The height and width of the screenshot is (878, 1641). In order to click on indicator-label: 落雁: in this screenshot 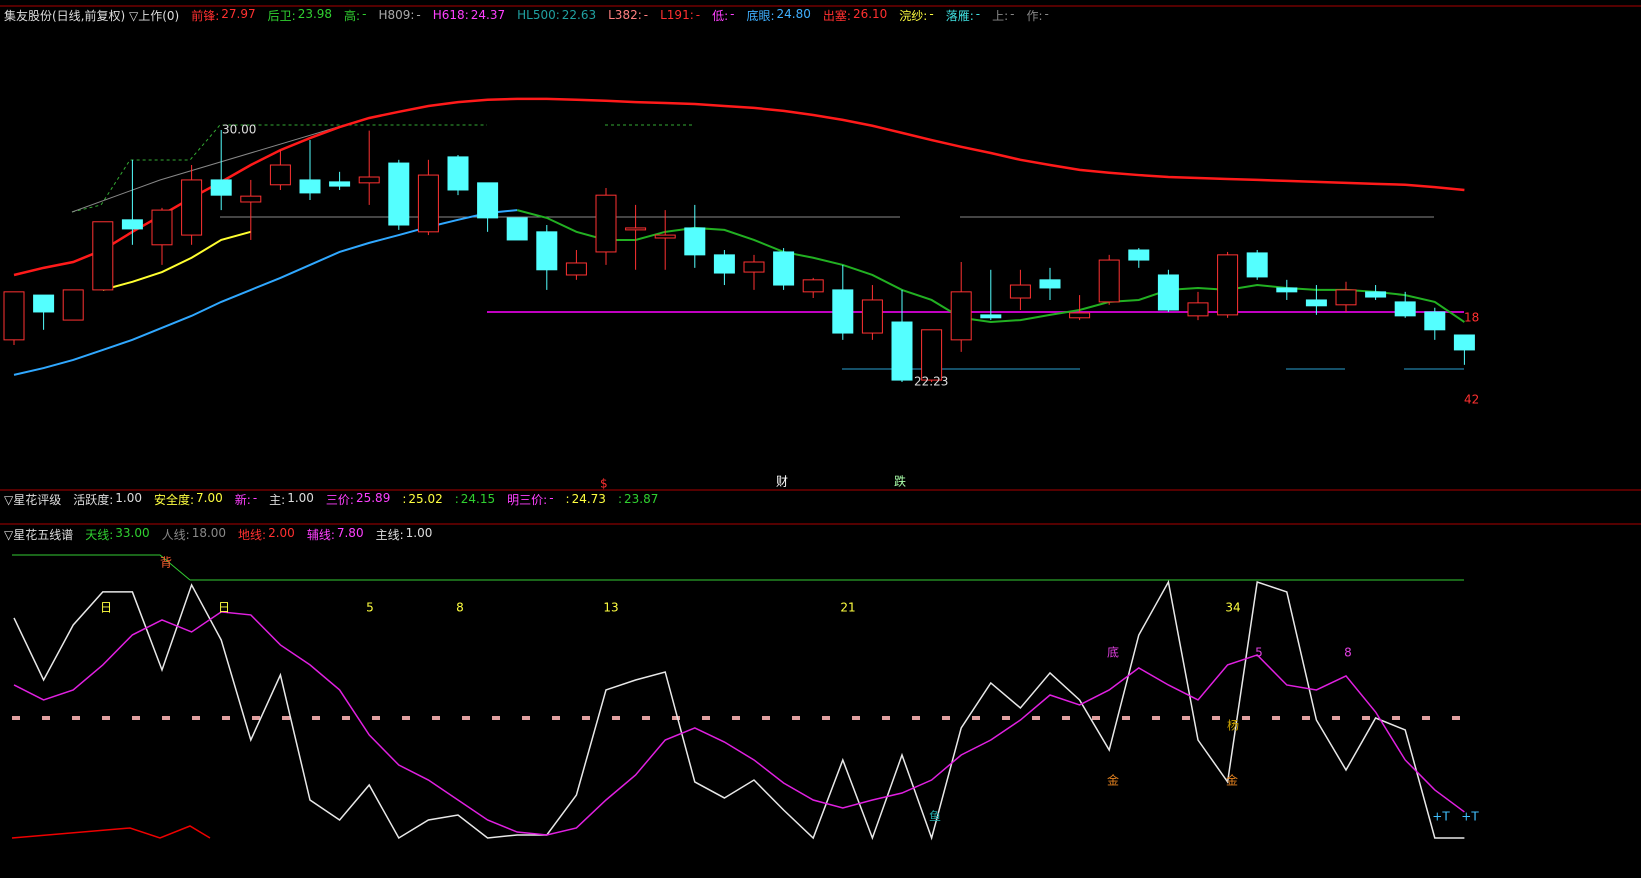, I will do `click(959, 15)`.